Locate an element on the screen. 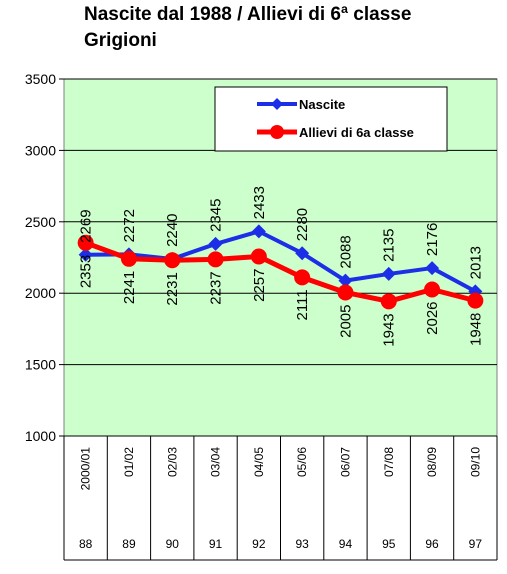 The image size is (507, 574). data-label: 2026 is located at coordinates (432, 317).